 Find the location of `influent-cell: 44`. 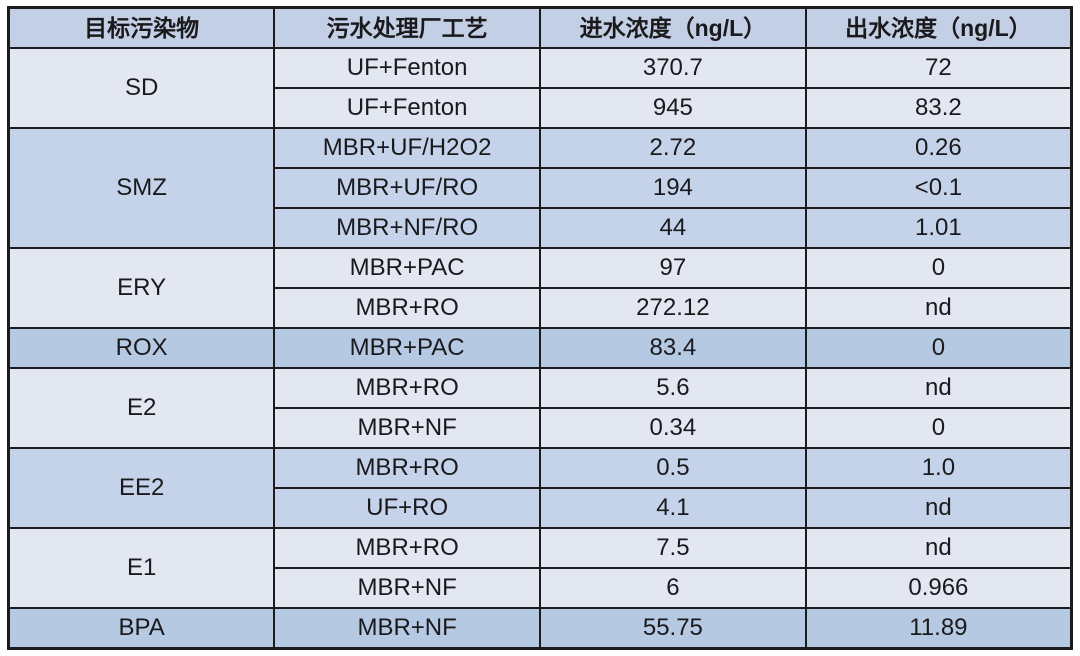

influent-cell: 44 is located at coordinates (673, 228).